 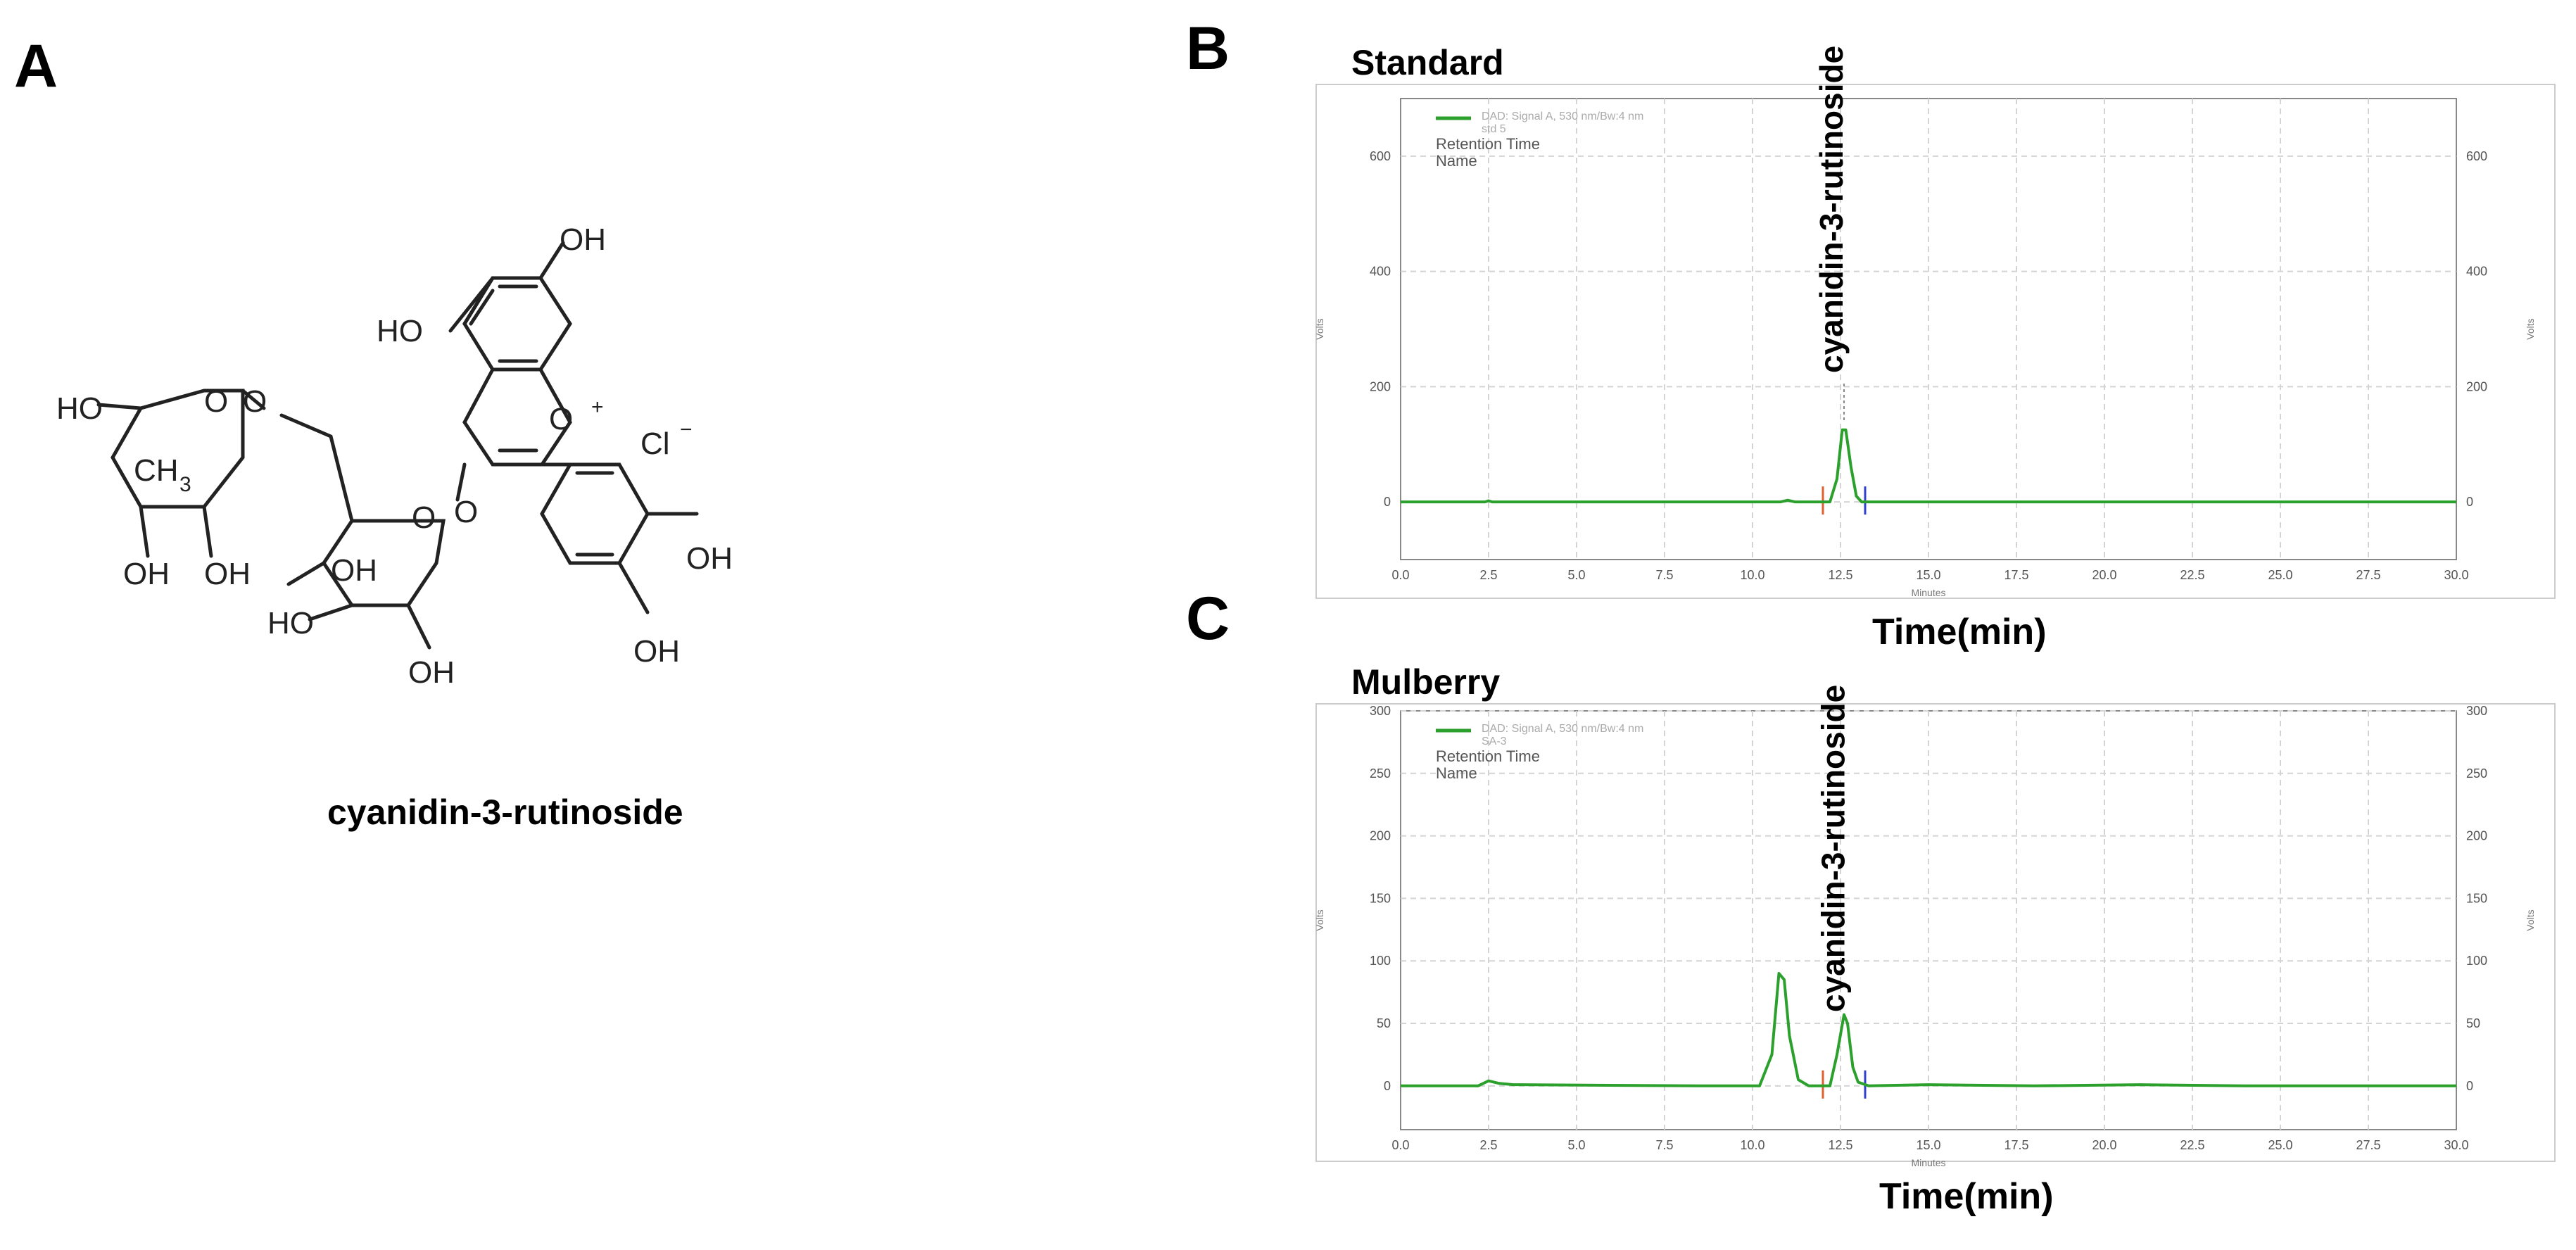 What do you see at coordinates (2368, 1145) in the screenshot?
I see `chart-c-x-tick: 27.5` at bounding box center [2368, 1145].